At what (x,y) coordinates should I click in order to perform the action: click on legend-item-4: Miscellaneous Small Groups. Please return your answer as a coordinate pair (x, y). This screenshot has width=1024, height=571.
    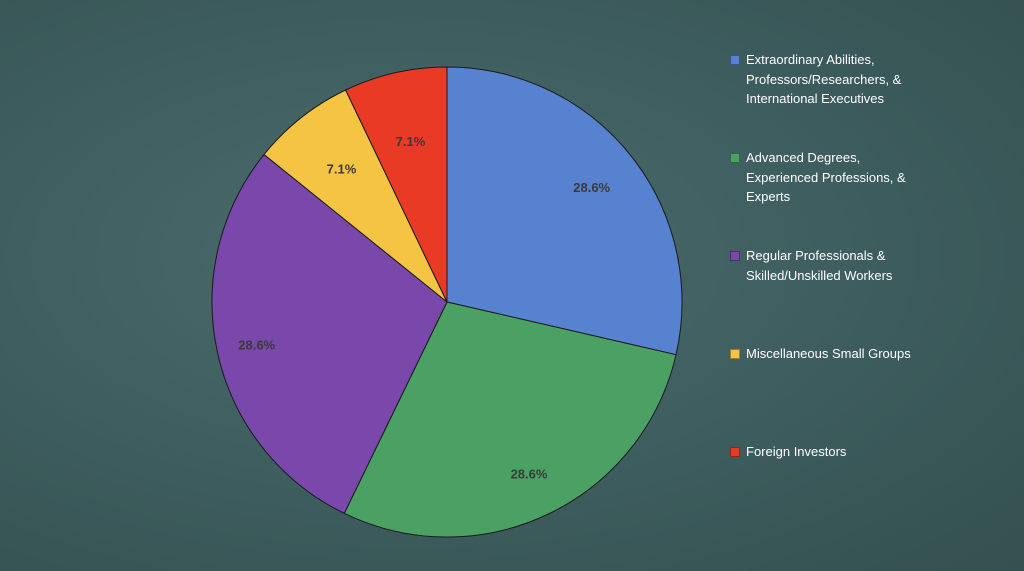
    Looking at the image, I should click on (823, 354).